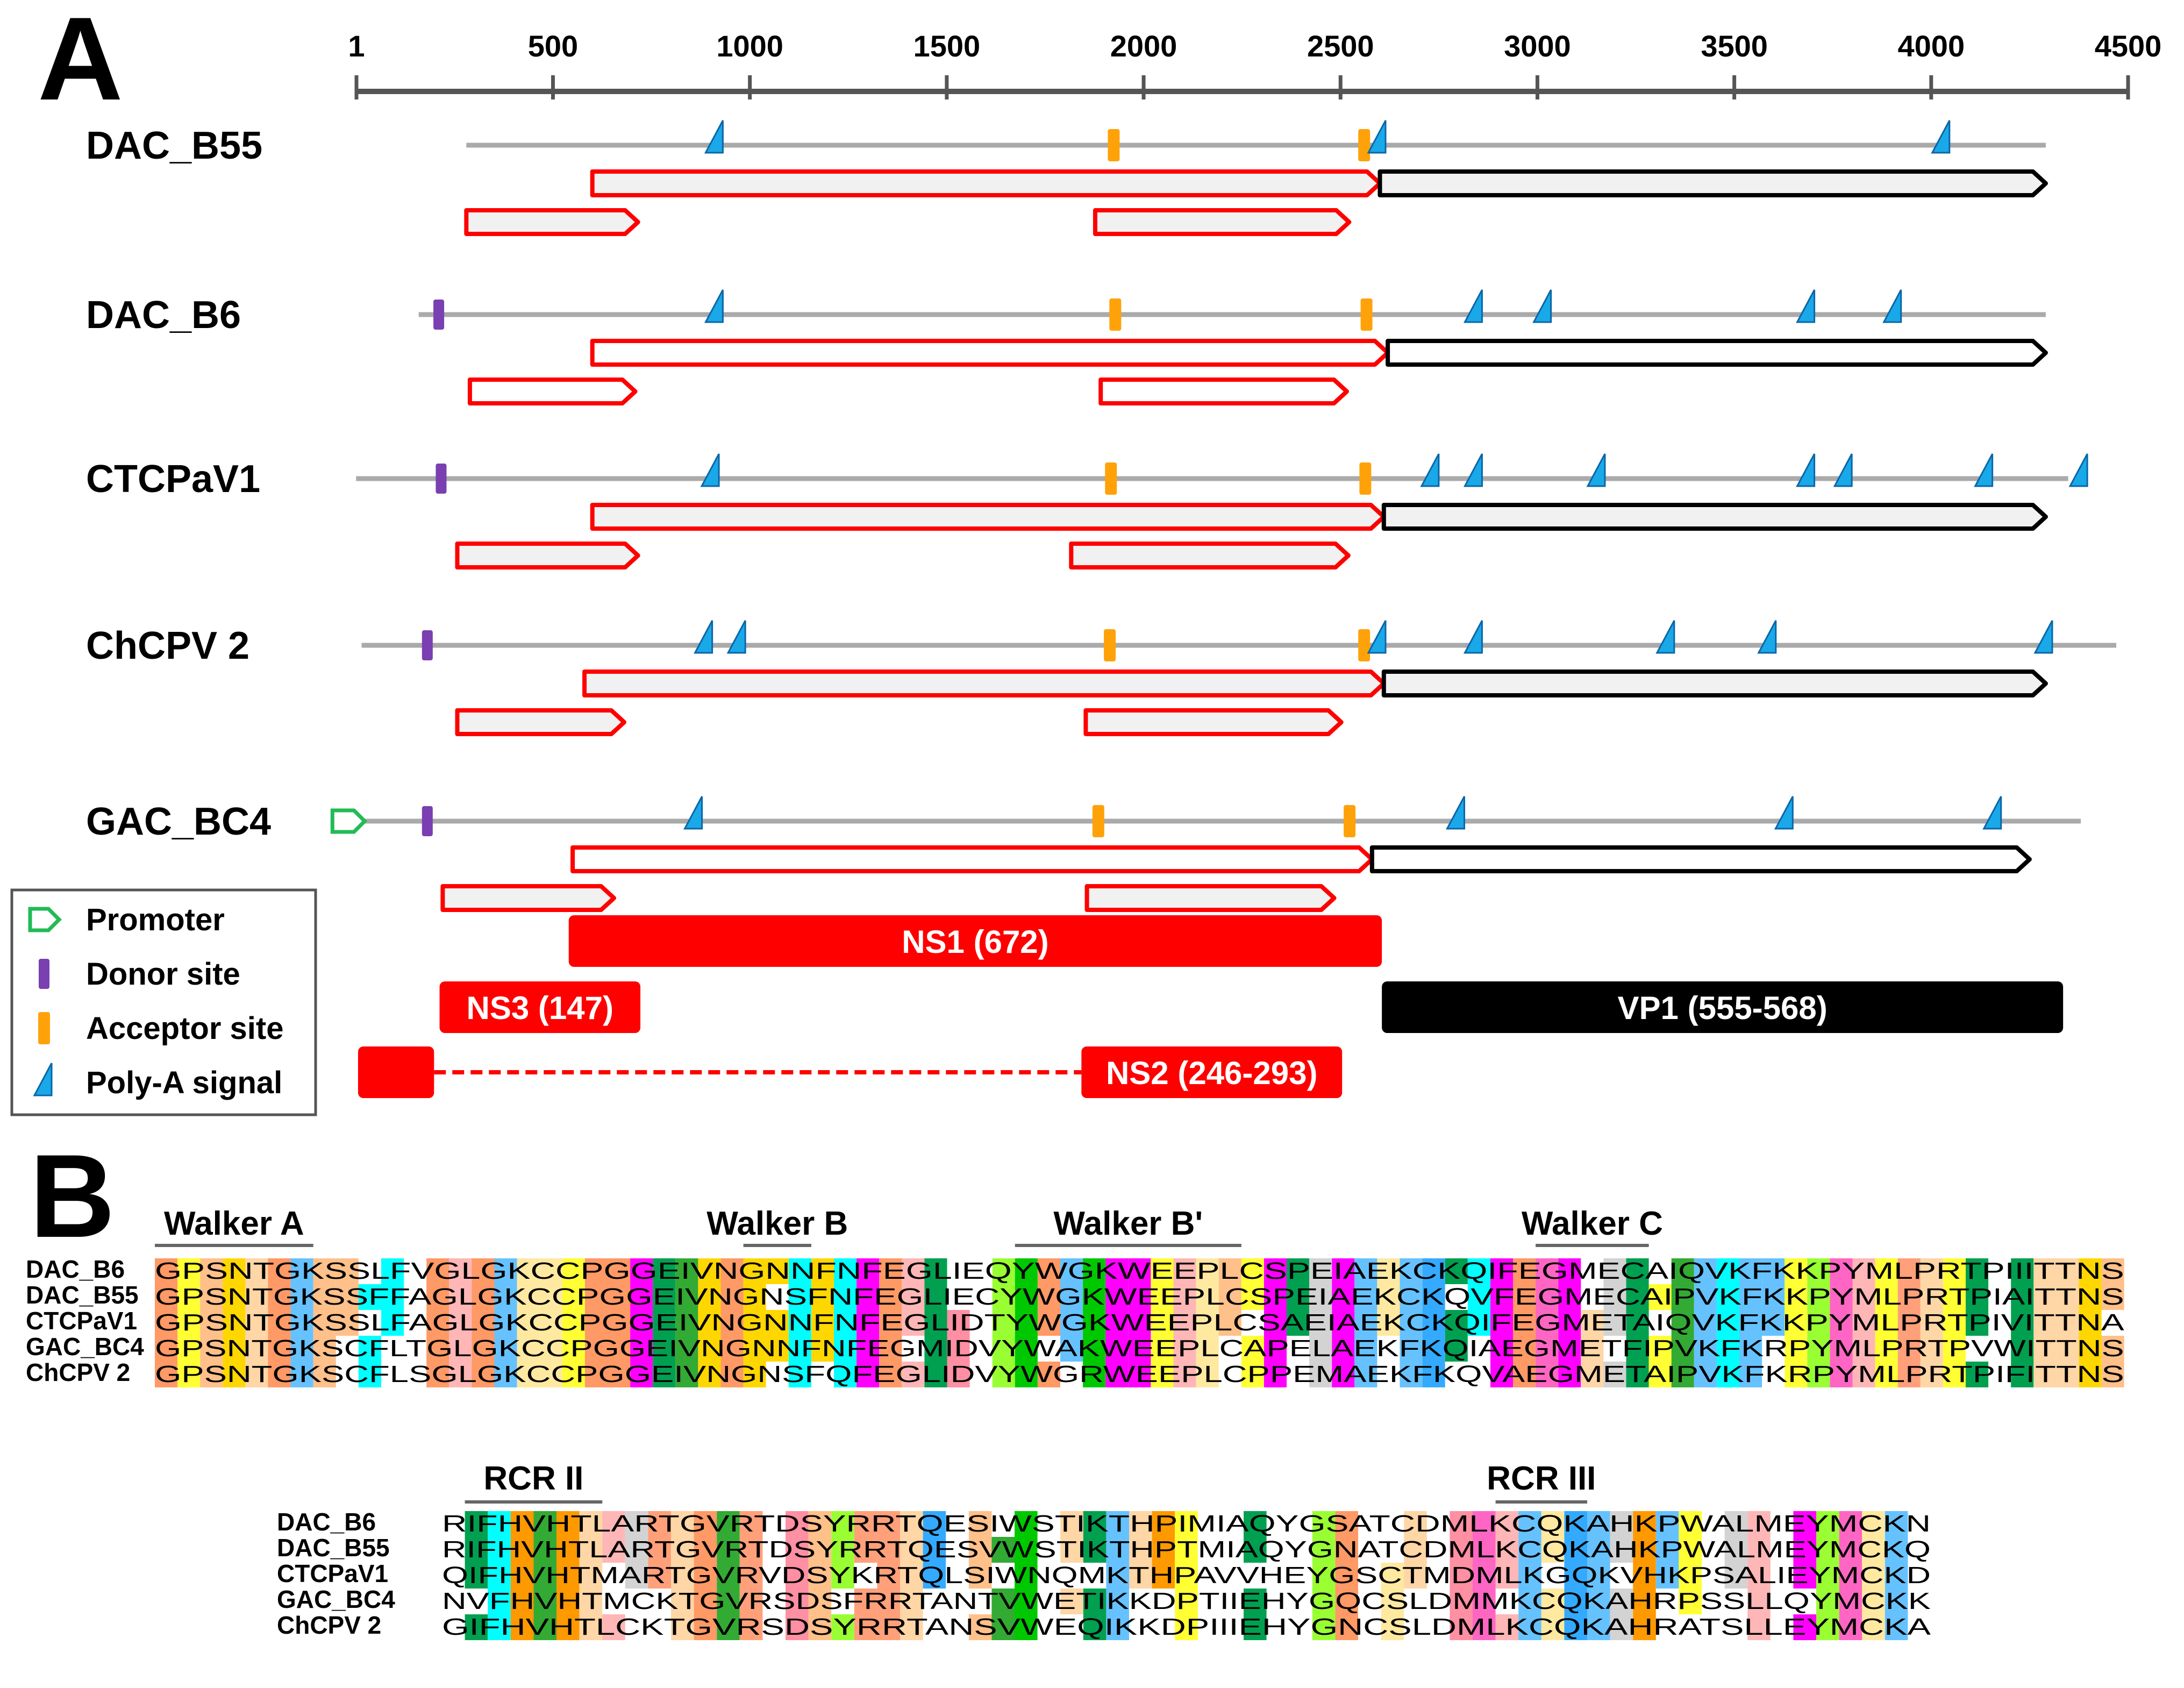  I want to click on orf-ns1, so click(988, 517).